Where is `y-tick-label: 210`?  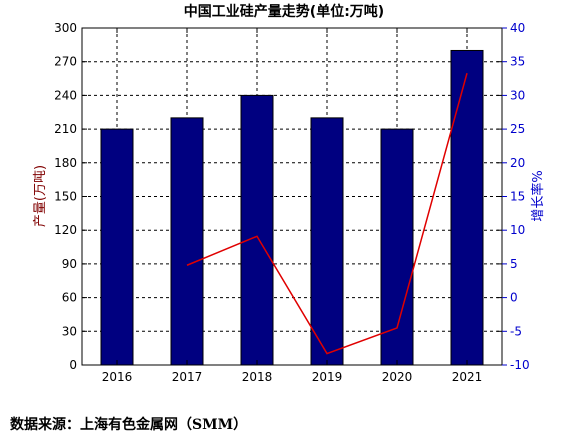 y-tick-label: 210 is located at coordinates (65, 129).